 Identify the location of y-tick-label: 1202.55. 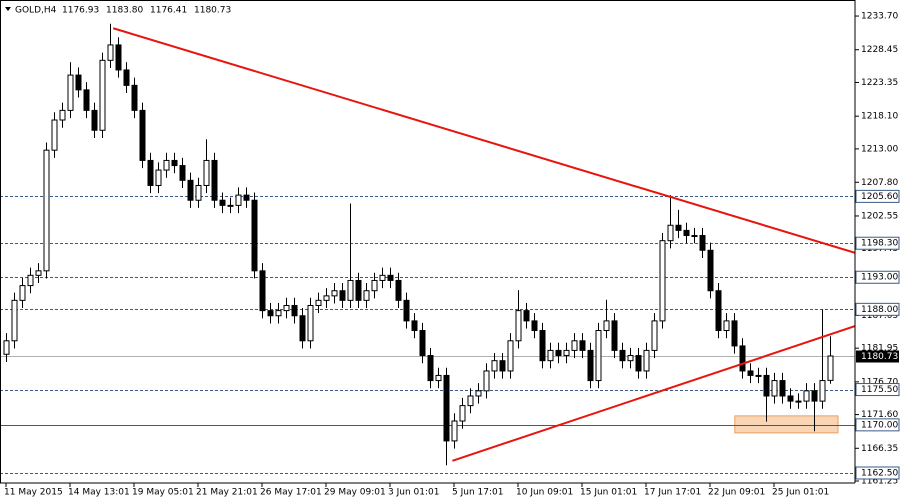
(879, 216).